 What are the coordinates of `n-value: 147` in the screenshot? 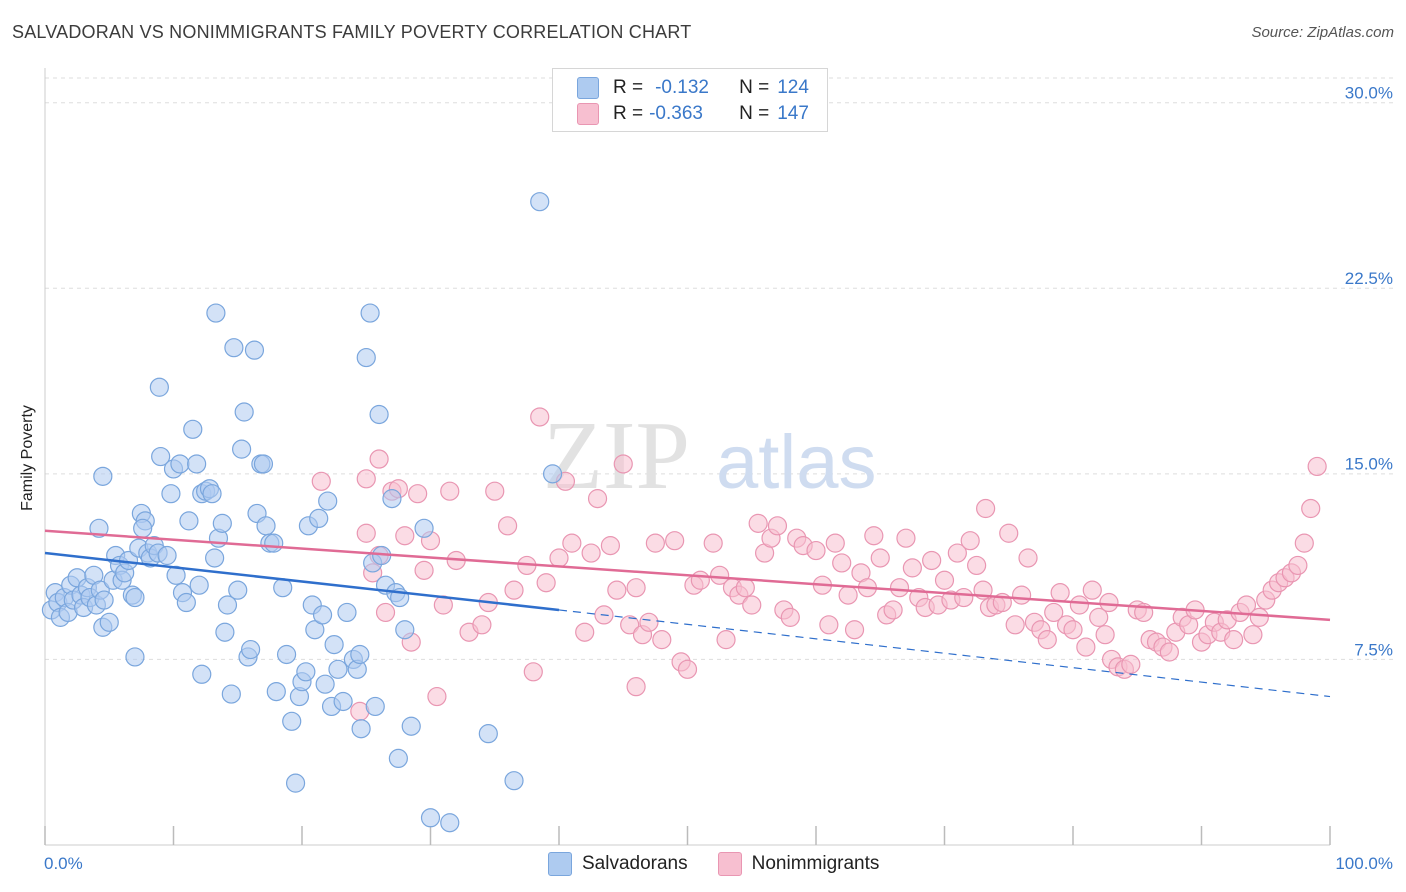 It's located at (793, 113).